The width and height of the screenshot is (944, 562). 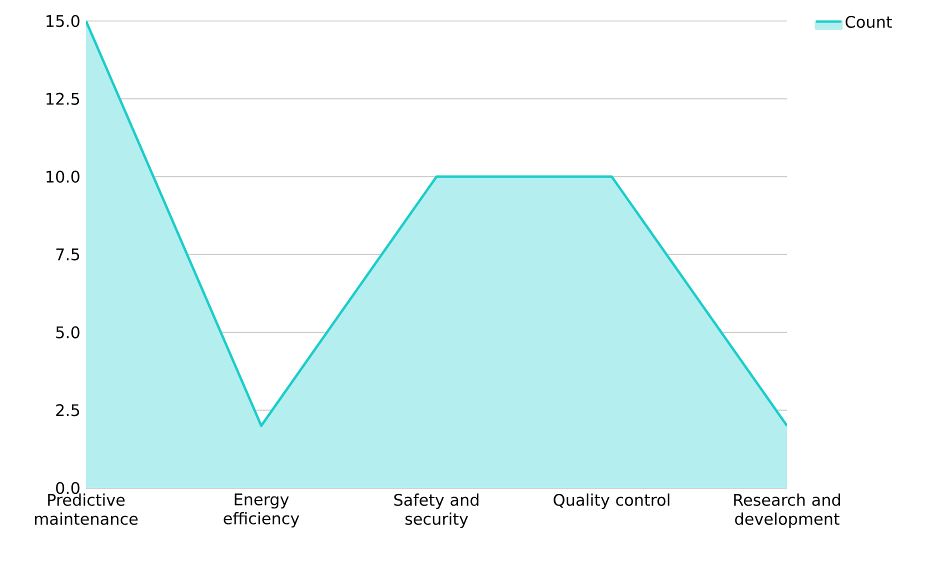 I want to click on x-tick-label: Quality control, so click(x=612, y=502).